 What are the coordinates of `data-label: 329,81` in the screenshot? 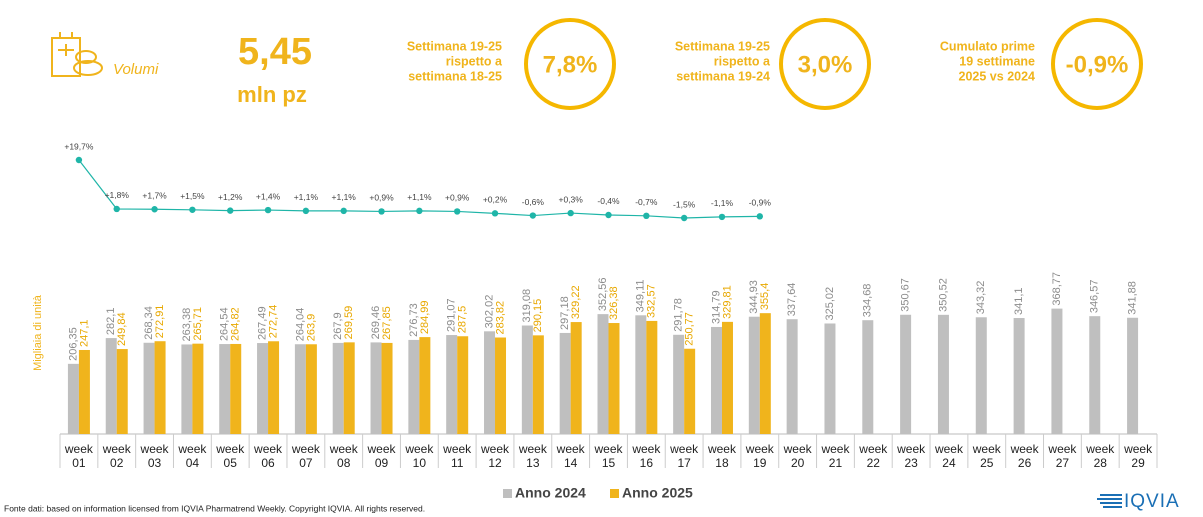 It's located at (727, 302).